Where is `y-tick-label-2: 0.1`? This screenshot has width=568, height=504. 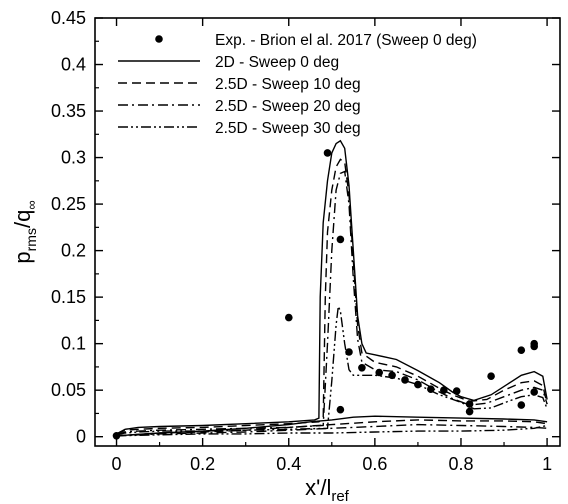
y-tick-label-2: 0.1 is located at coordinates (73, 344).